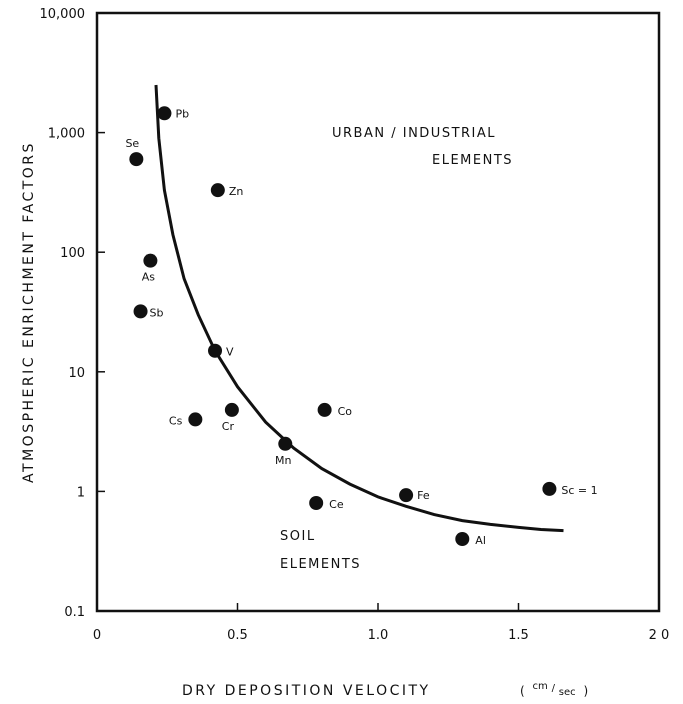  I want to click on y-tick-label: 10, so click(76, 373).